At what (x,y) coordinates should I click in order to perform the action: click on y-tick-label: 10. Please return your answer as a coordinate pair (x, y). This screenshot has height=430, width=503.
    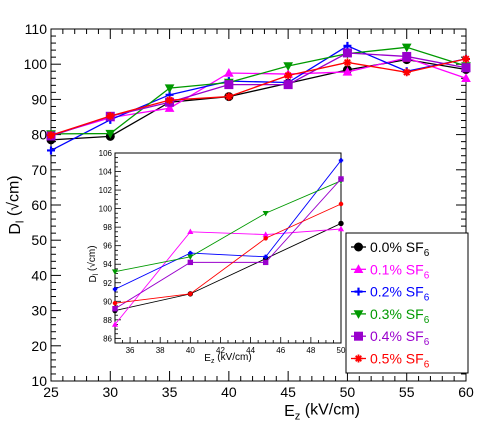
    Looking at the image, I should click on (39, 381).